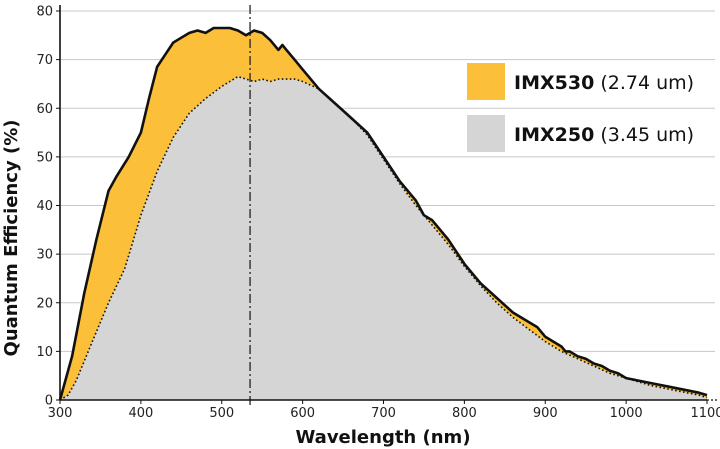 This screenshot has height=449, width=720. Describe the element at coordinates (382, 437) in the screenshot. I see `x-axis-title: Wavelength (nm)` at that location.